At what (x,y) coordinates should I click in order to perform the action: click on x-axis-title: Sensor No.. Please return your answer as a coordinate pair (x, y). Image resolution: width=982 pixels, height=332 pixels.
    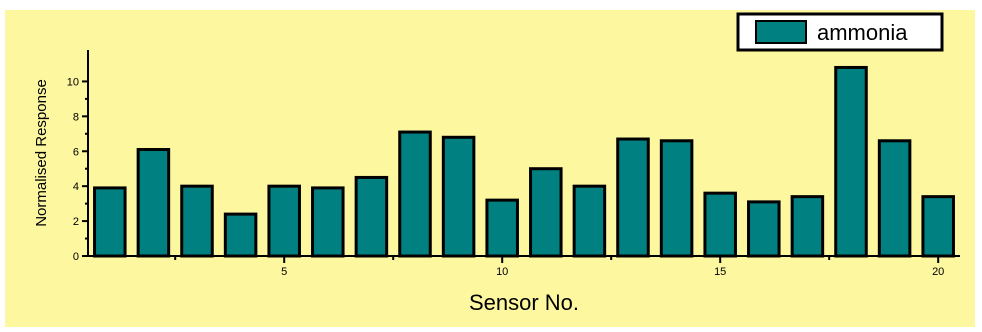
    Looking at the image, I should click on (524, 302).